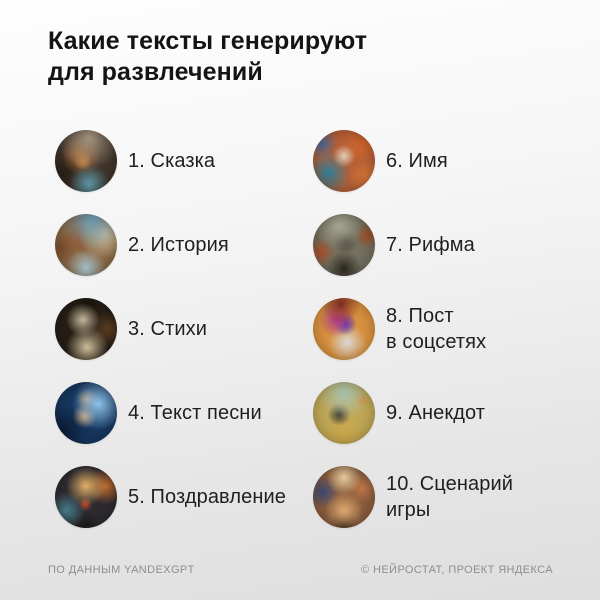 Image resolution: width=600 pixels, height=600 pixels. I want to click on list-item-9: 9. Анекдот, so click(451, 413).